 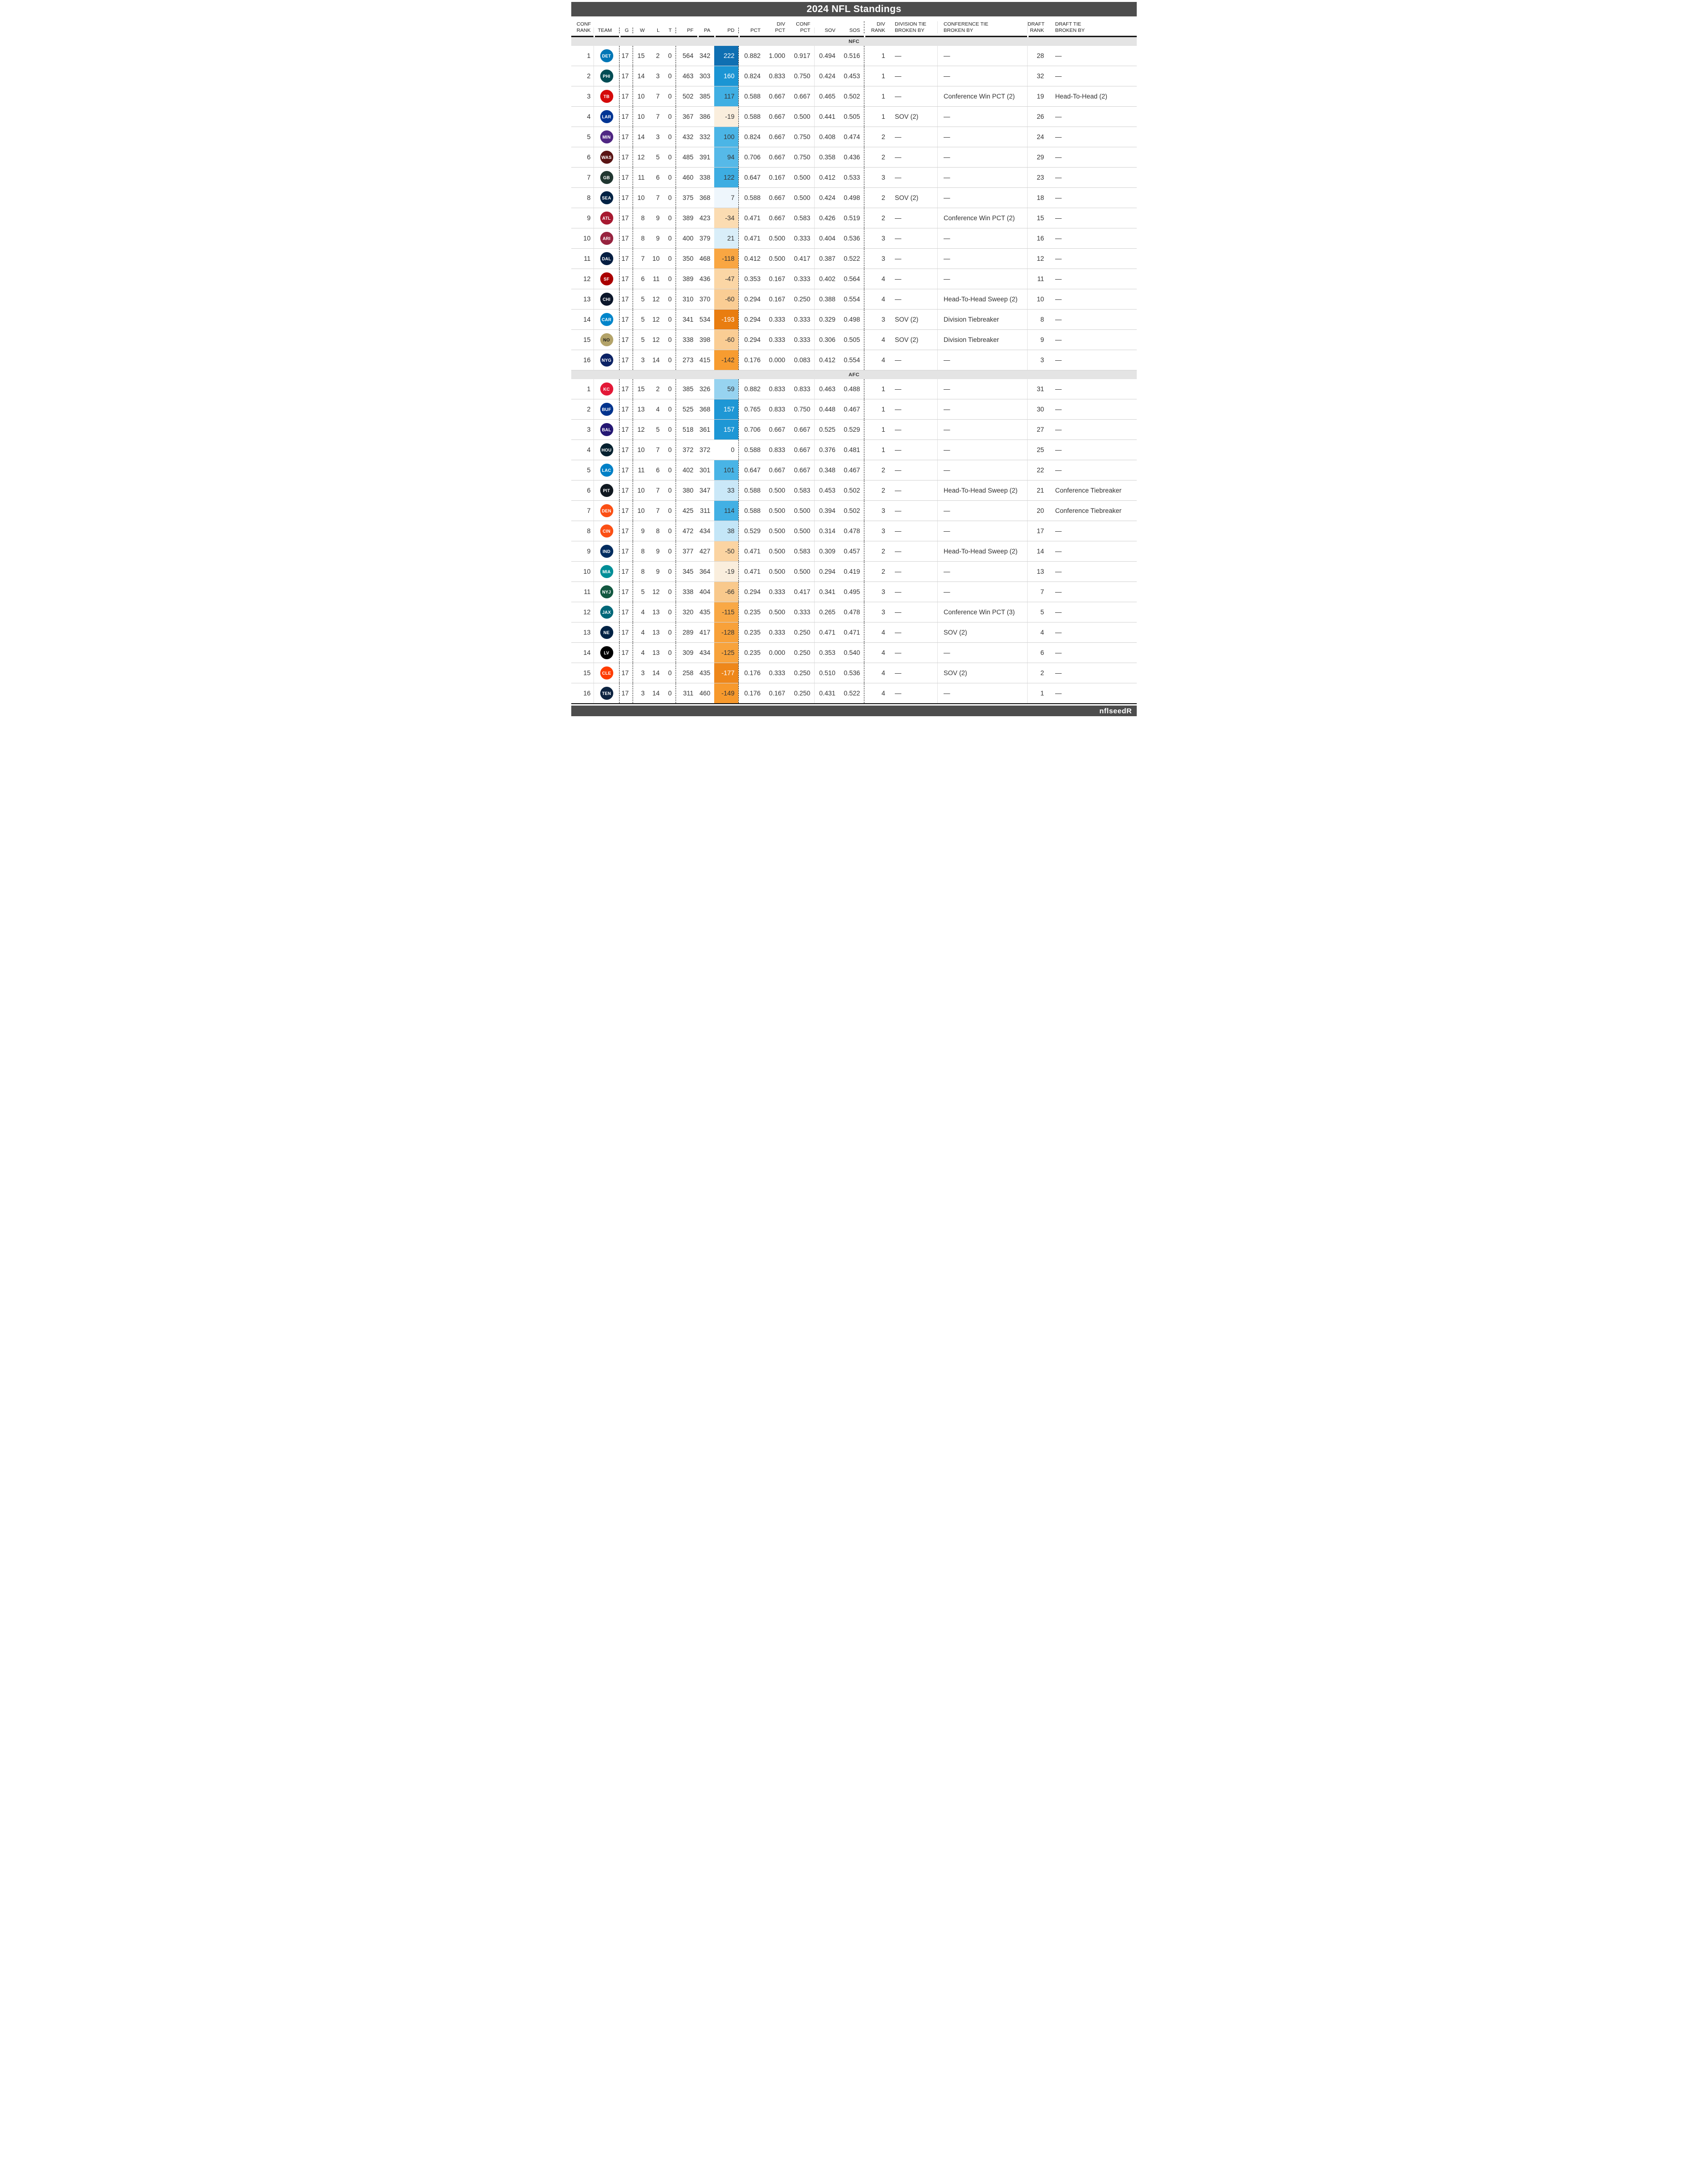 What do you see at coordinates (656, 531) in the screenshot?
I see `cell-l: 8` at bounding box center [656, 531].